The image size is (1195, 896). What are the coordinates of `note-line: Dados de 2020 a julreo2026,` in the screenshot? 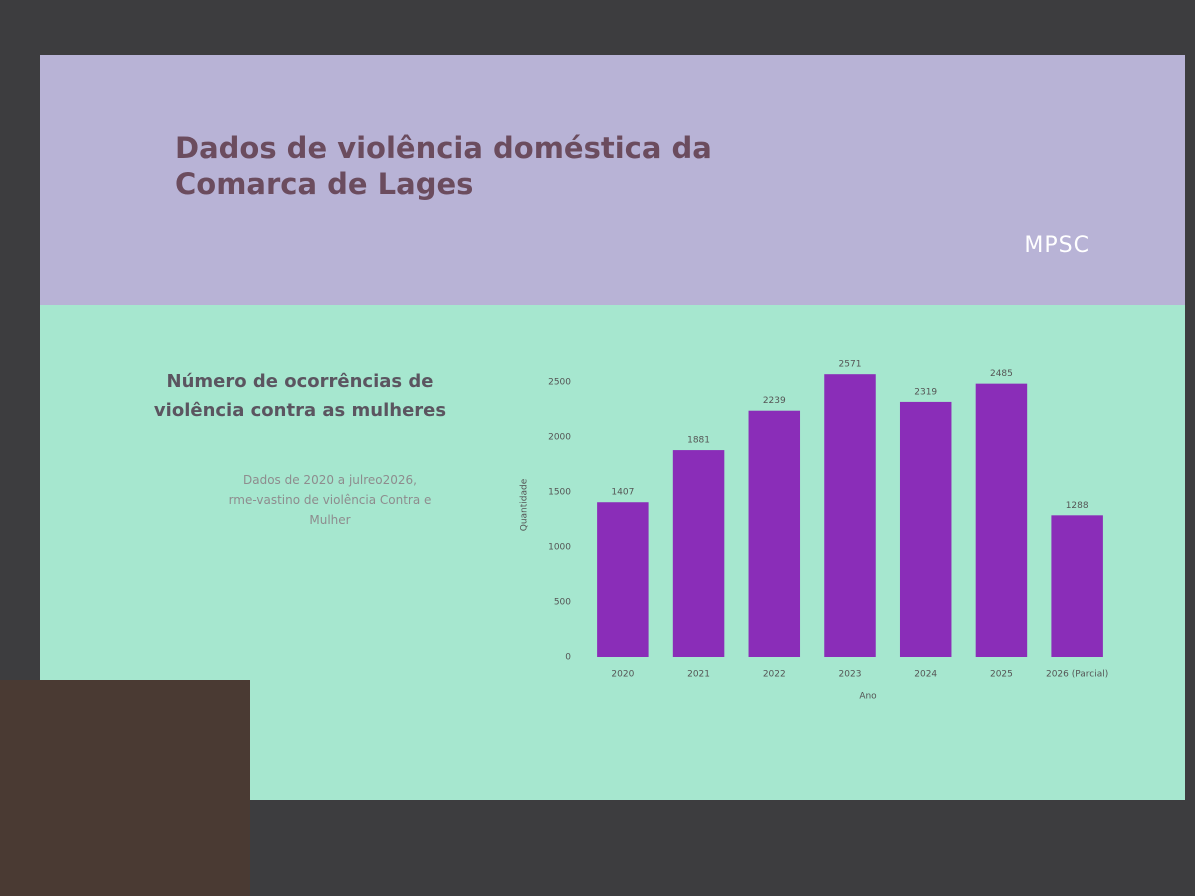 It's located at (330, 480).